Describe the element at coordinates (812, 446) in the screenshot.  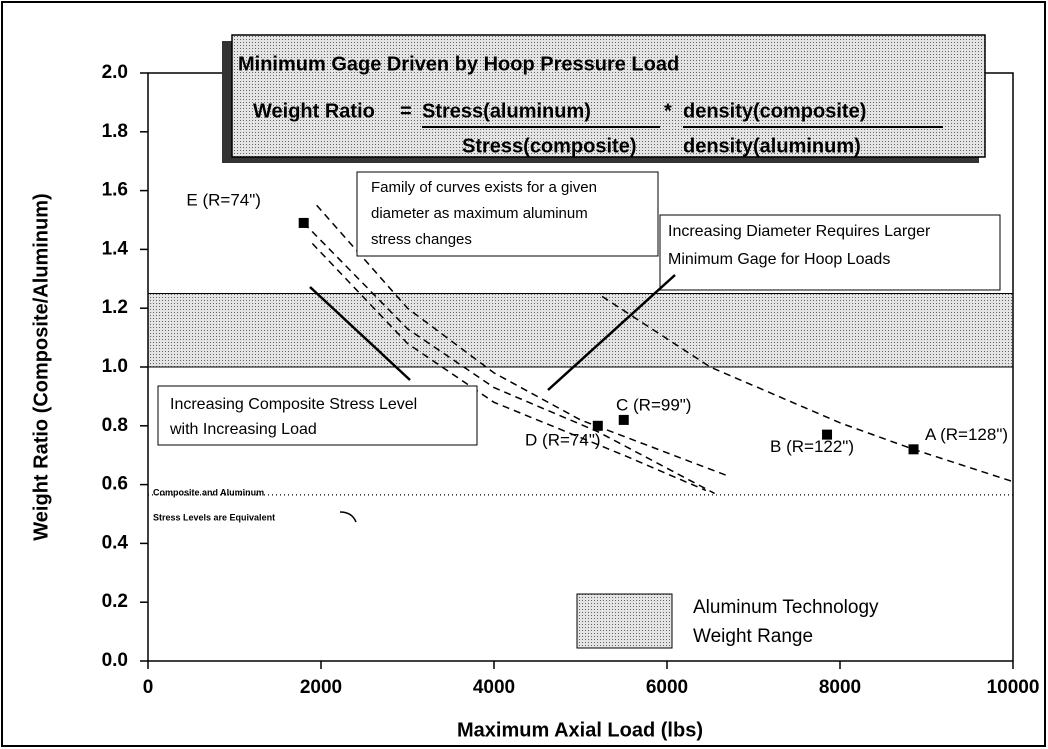
I see `point-label: B (R=122")` at that location.